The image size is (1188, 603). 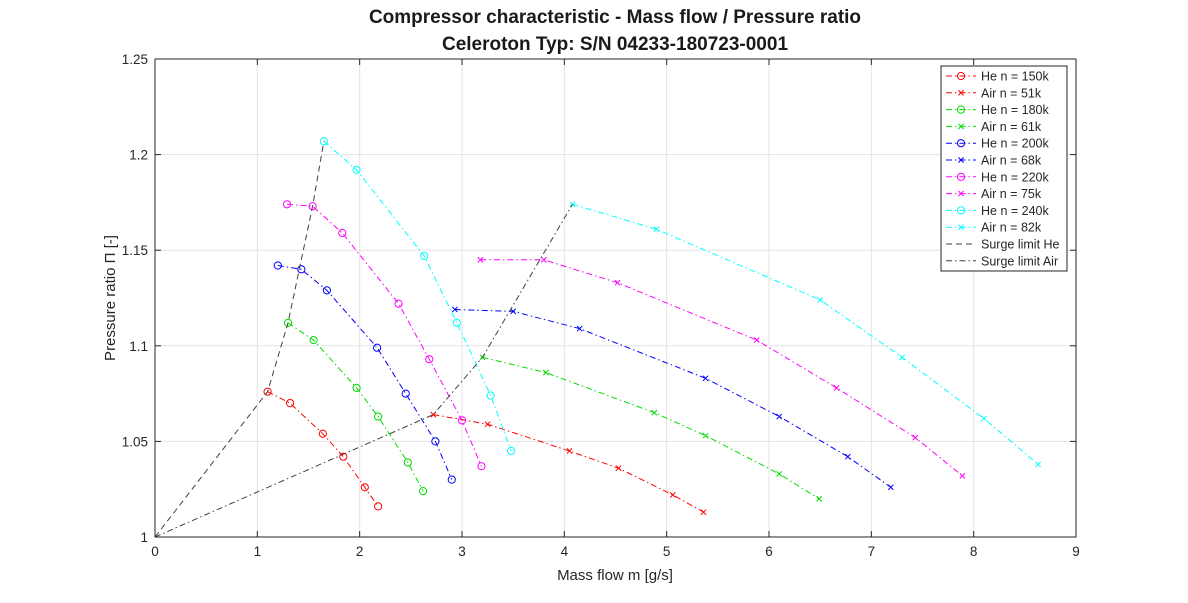 What do you see at coordinates (110, 298) in the screenshot?
I see `y-axis-label: Pressure ratio Π [-]` at bounding box center [110, 298].